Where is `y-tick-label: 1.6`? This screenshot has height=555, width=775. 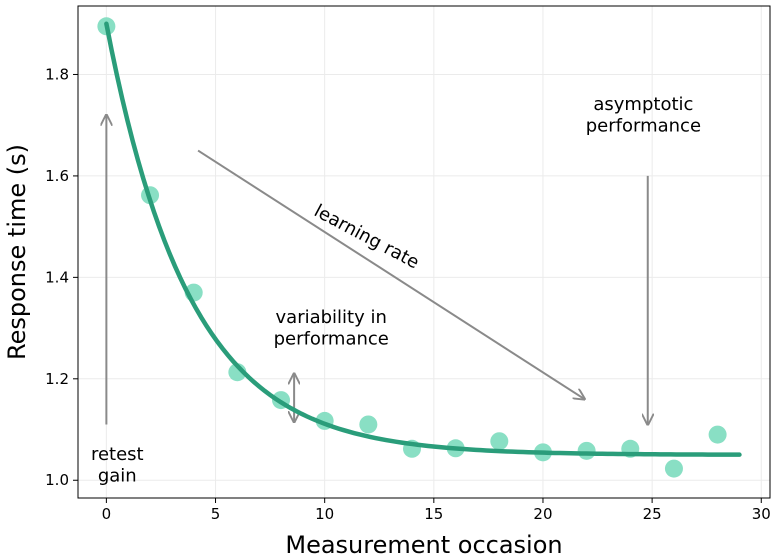
y-tick-label: 1.6 is located at coordinates (57, 176).